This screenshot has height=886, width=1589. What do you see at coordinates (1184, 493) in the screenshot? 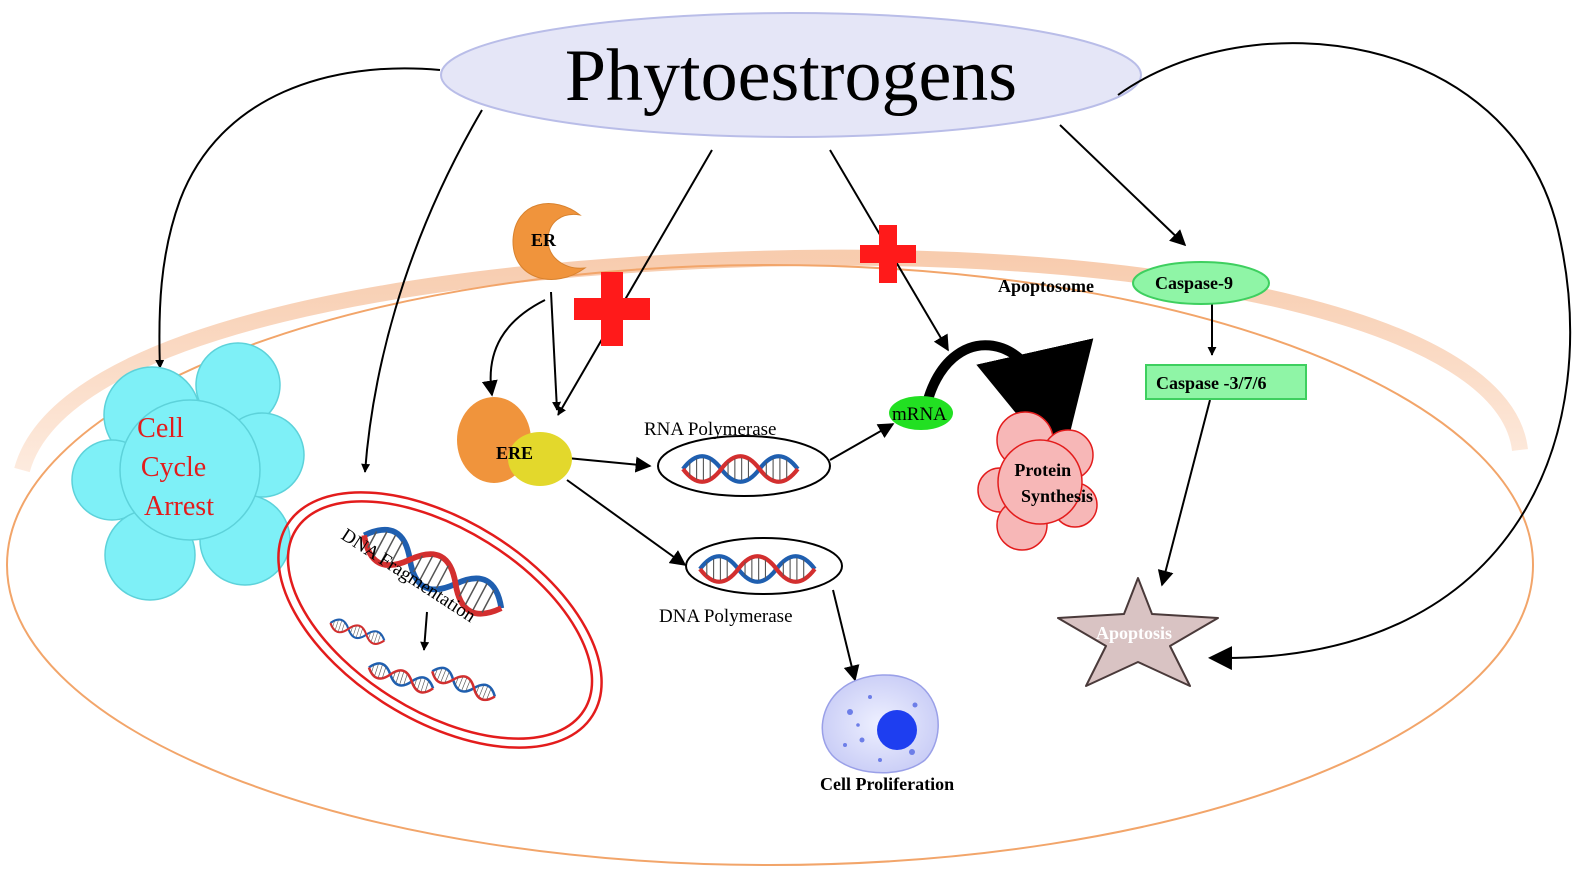
I see `edge-caspase376-to-apoptosis` at bounding box center [1184, 493].